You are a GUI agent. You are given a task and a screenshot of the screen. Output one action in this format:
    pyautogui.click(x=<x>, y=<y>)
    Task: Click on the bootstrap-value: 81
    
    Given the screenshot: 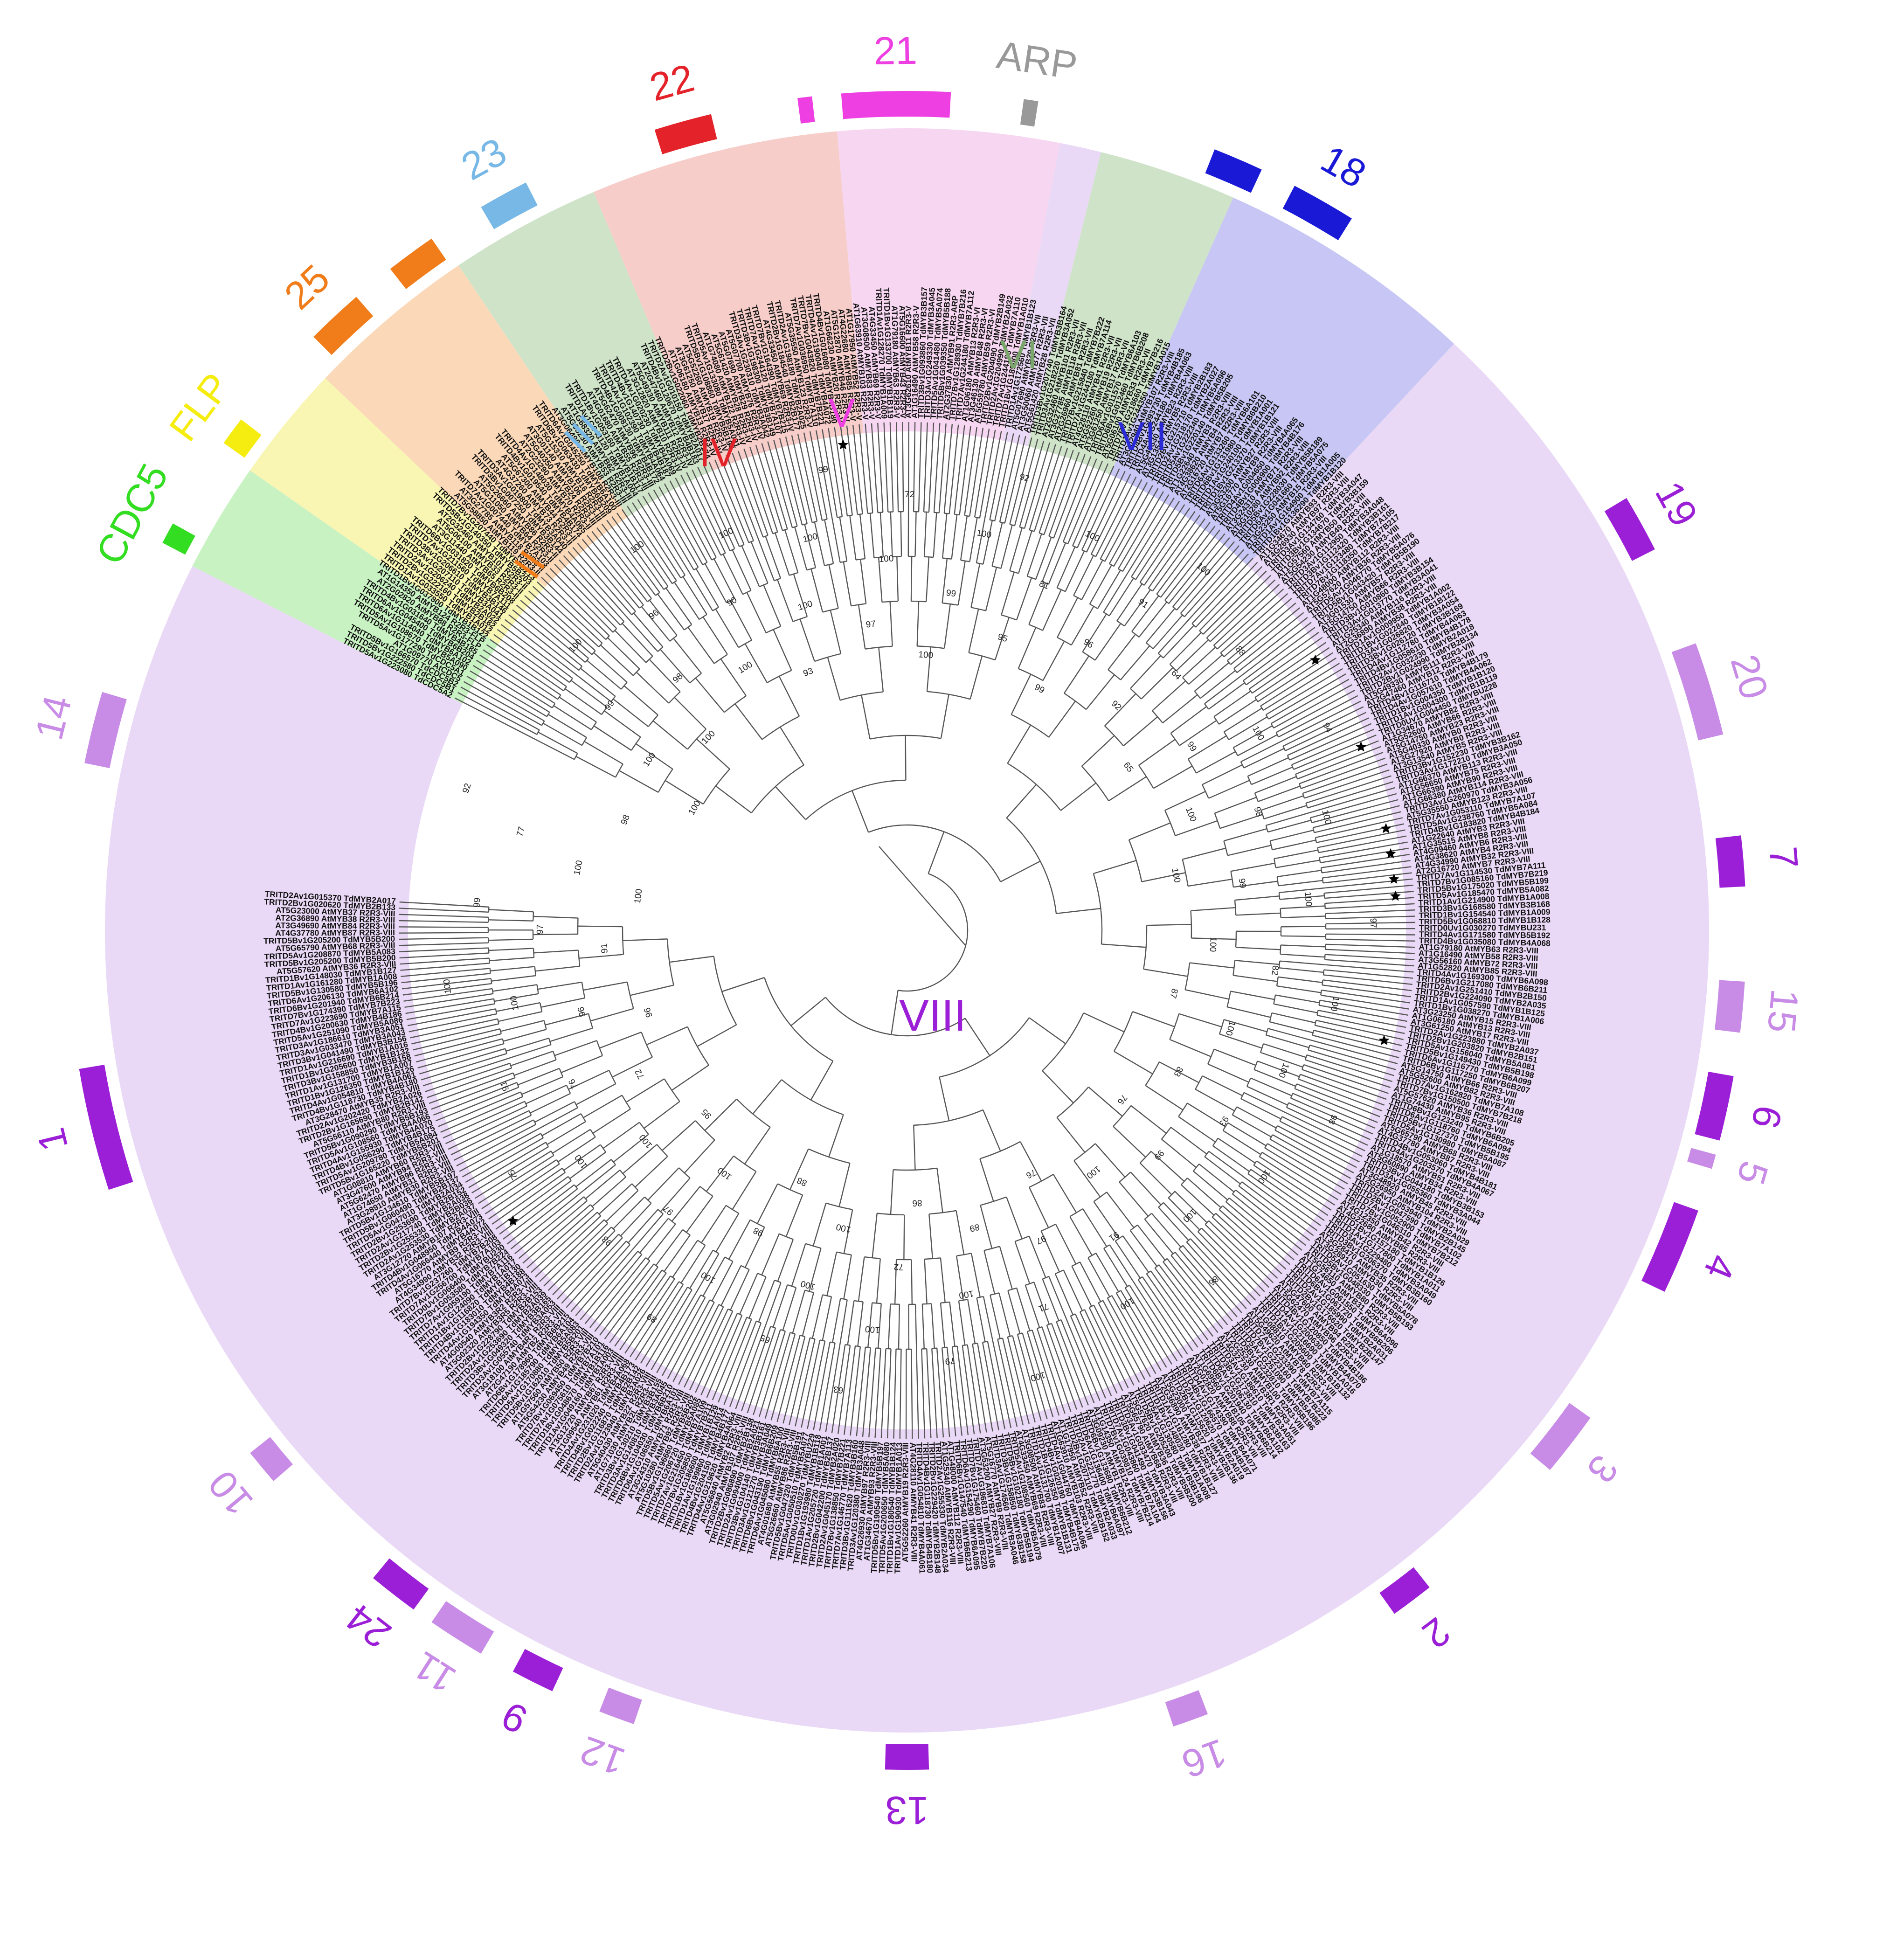 What is the action you would take?
    pyautogui.click(x=1044, y=585)
    